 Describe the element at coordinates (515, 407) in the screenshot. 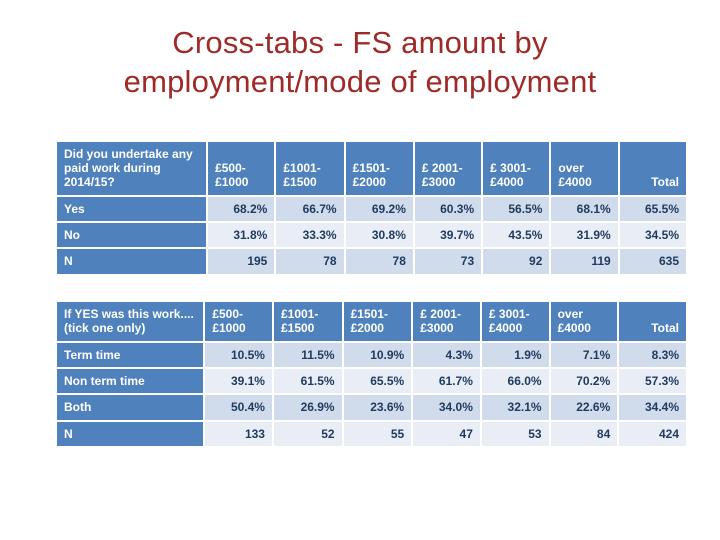

I see `value-cell: 32.1%` at that location.